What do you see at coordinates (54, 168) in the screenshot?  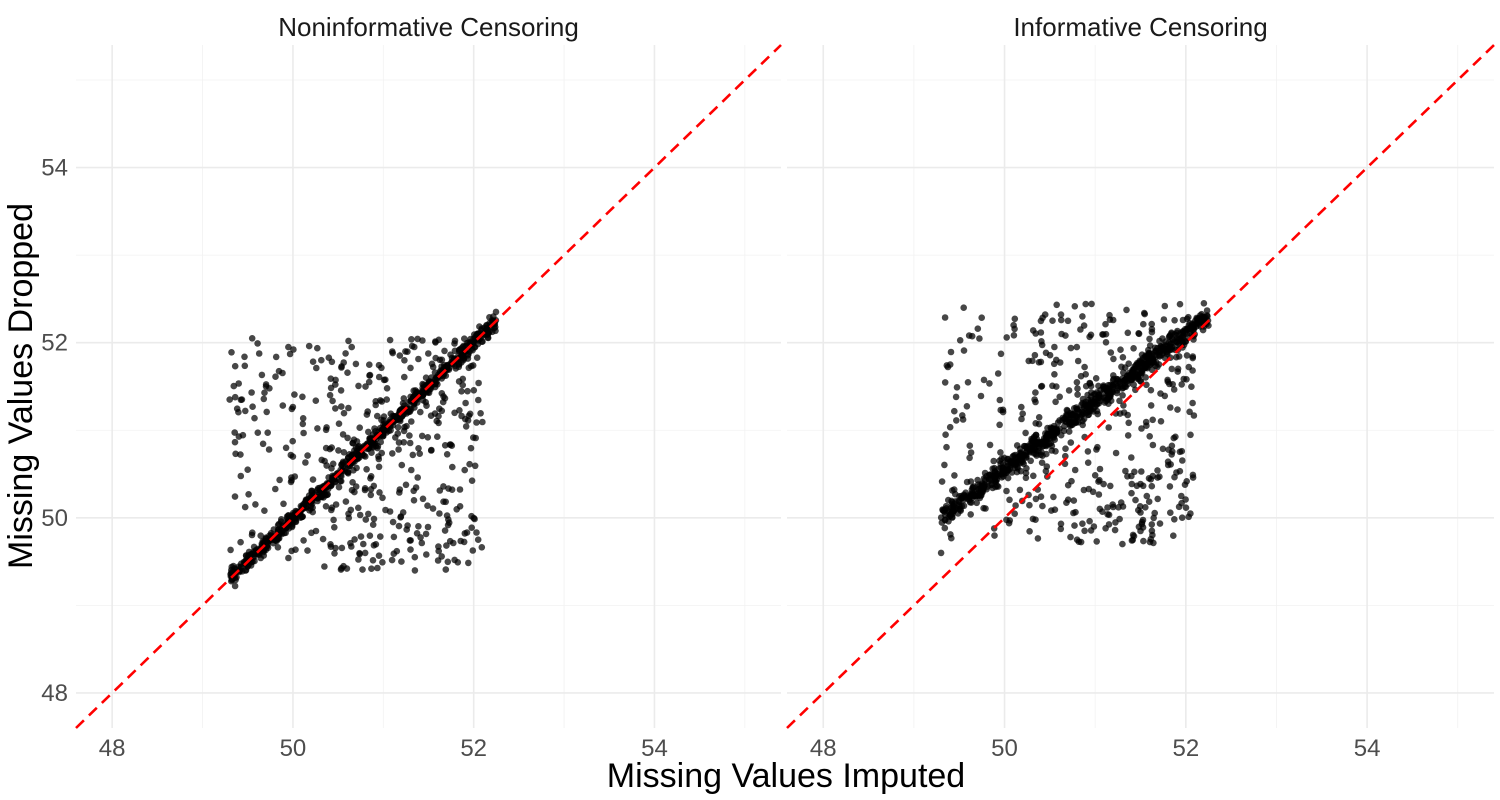 I see `y-tick-label: 54` at bounding box center [54, 168].